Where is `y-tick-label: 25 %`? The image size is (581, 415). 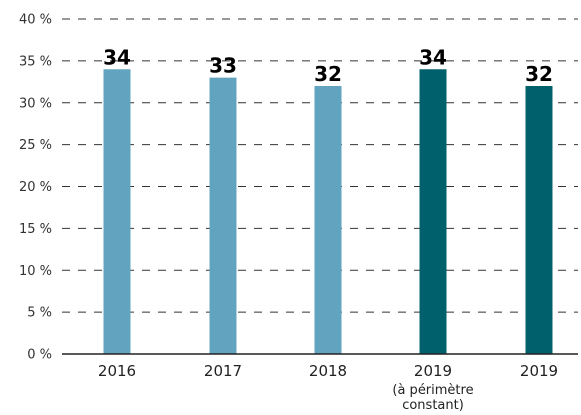
y-tick-label: 25 % is located at coordinates (35, 145).